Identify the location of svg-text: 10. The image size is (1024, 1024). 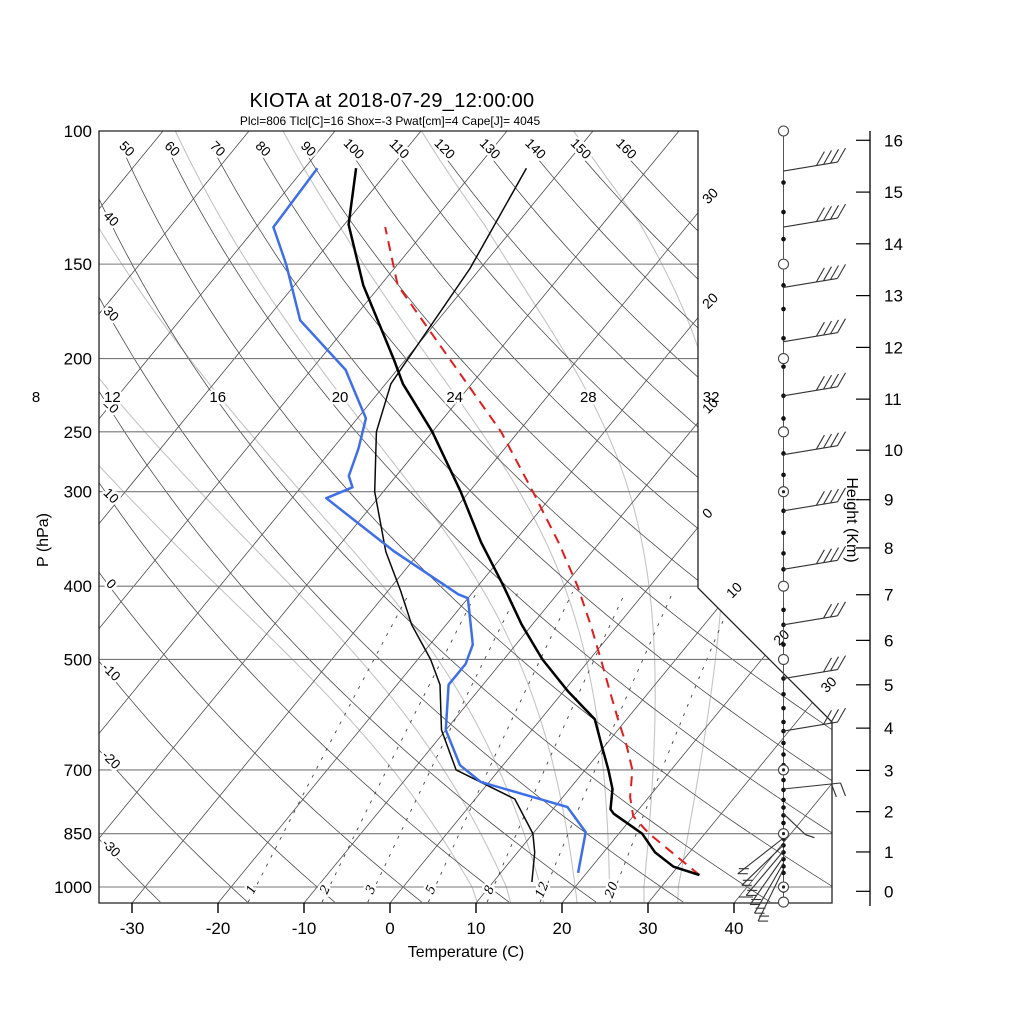
(893, 450).